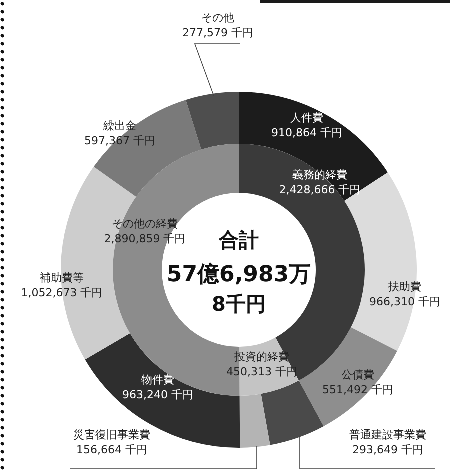 This screenshot has width=450, height=473. I want to click on data-label: 551,492 千円, so click(358, 389).